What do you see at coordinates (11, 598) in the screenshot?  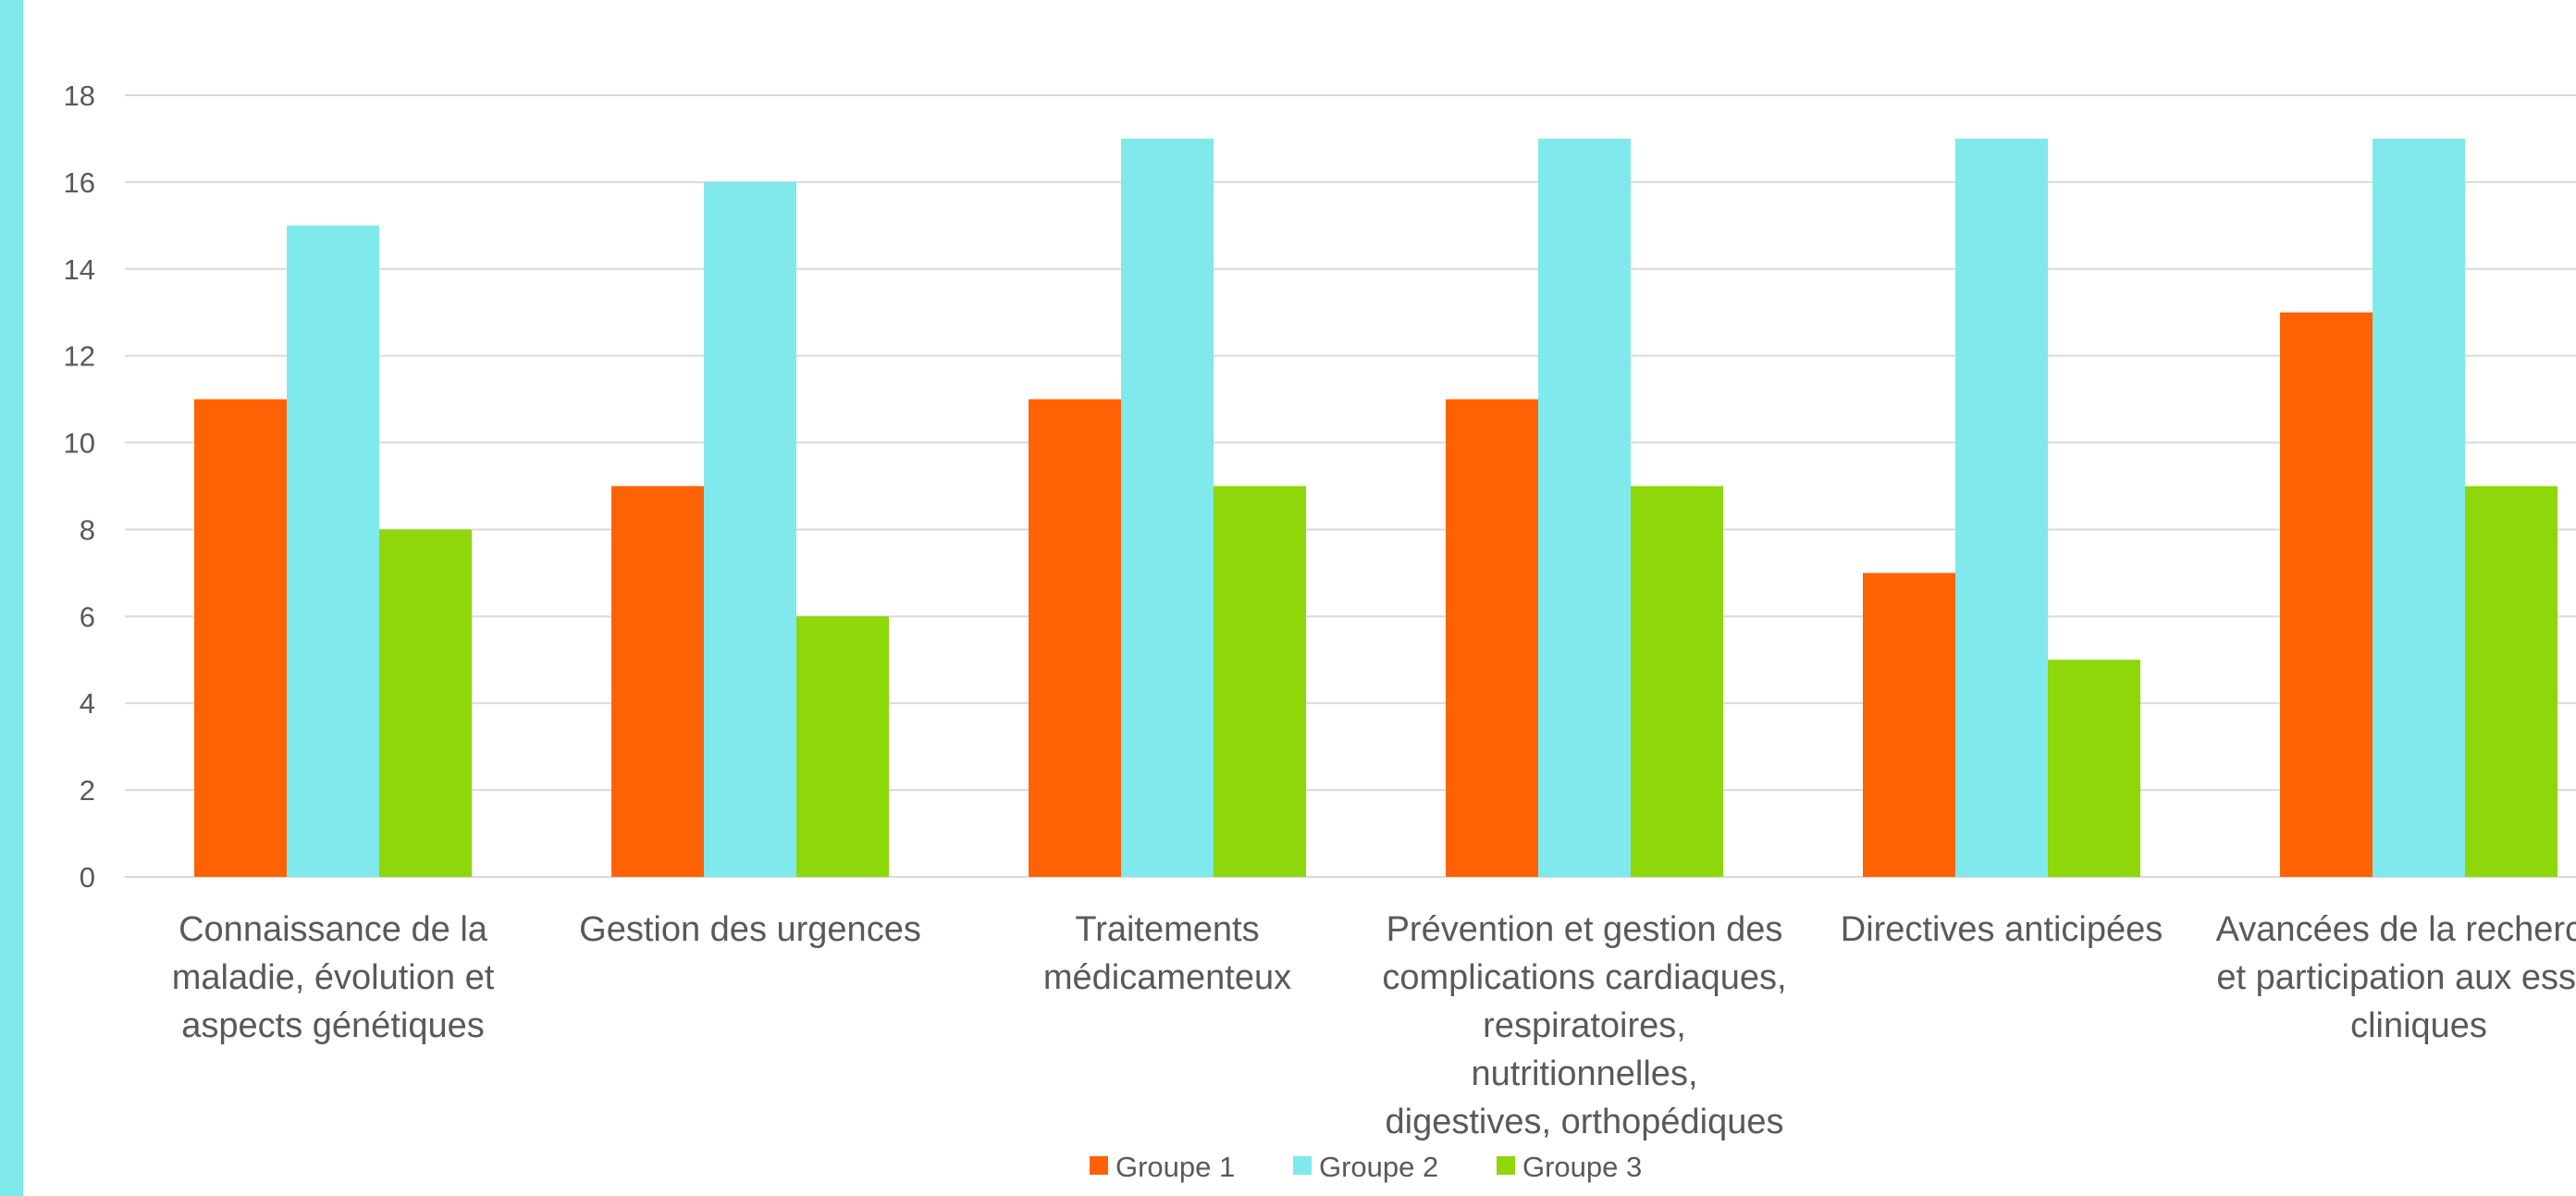 I see `accent-strip` at bounding box center [11, 598].